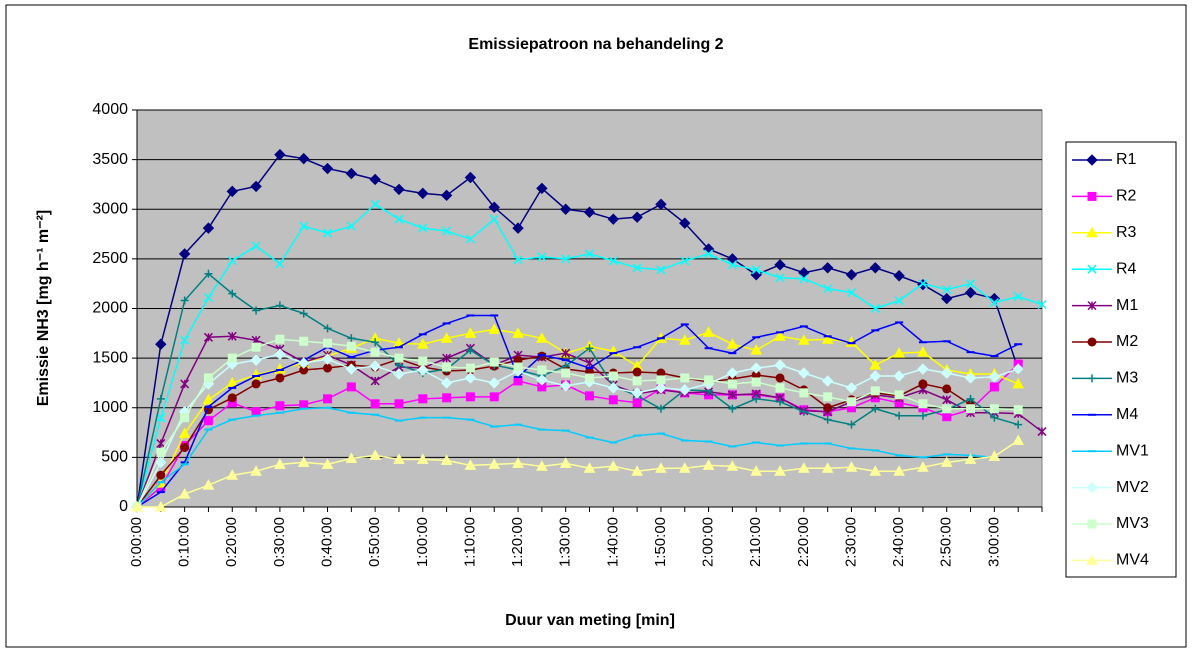 The image size is (1192, 658). I want to click on legend-label: MV1, so click(1132, 450).